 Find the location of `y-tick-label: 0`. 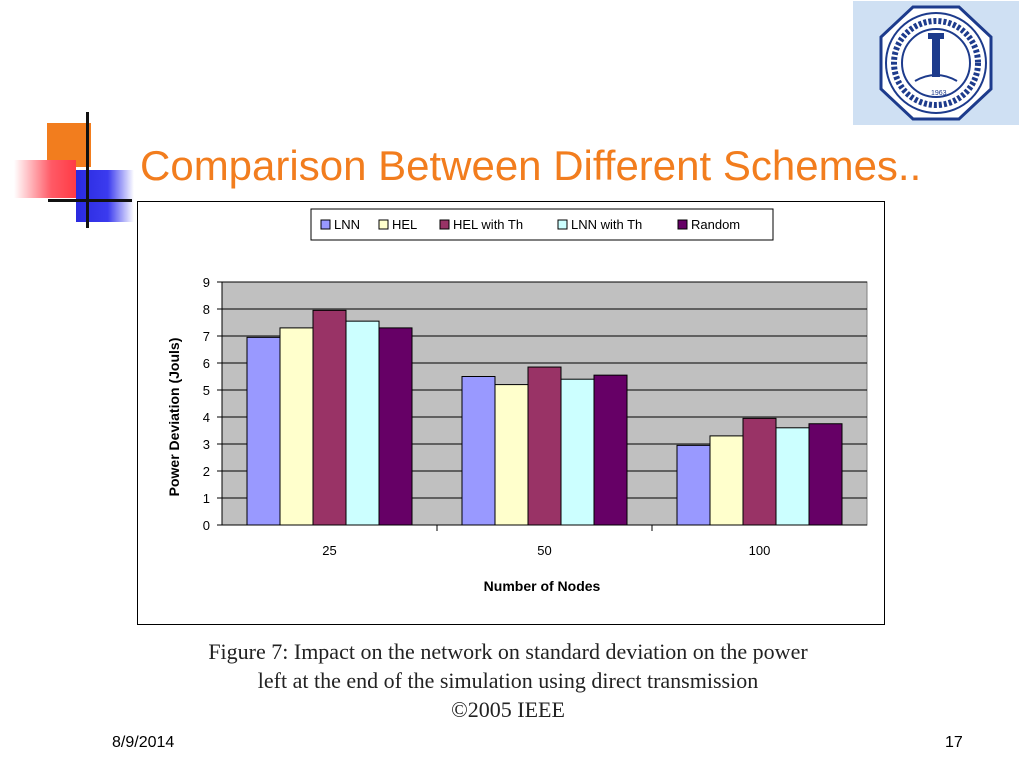

y-tick-label: 0 is located at coordinates (206, 525).